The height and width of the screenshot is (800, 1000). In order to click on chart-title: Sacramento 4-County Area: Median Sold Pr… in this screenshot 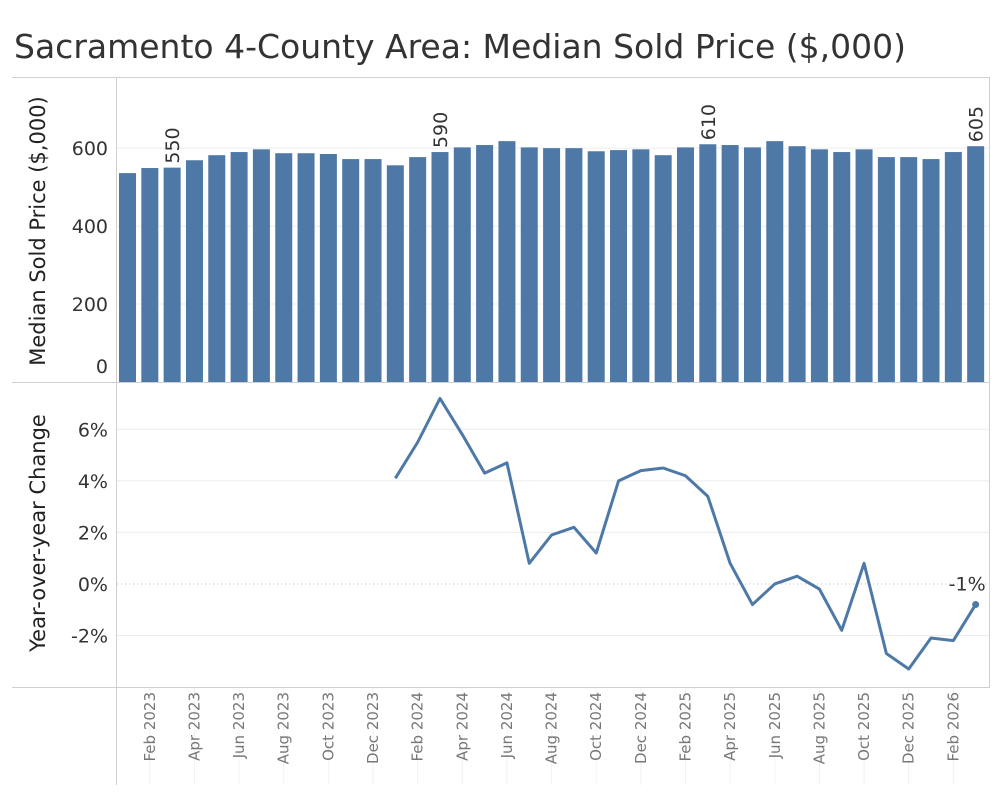, I will do `click(460, 46)`.